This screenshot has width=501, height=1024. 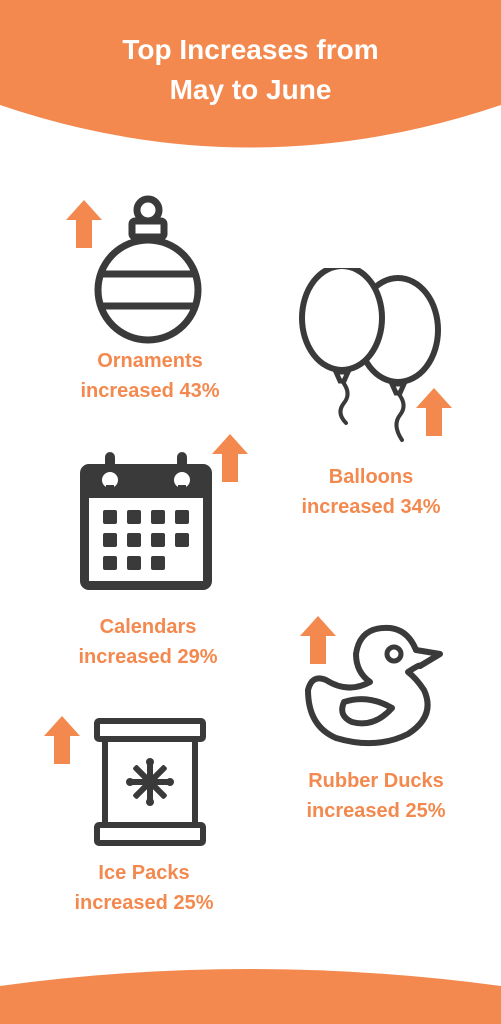 I want to click on ornaments-name: Ornaments, so click(x=150, y=361).